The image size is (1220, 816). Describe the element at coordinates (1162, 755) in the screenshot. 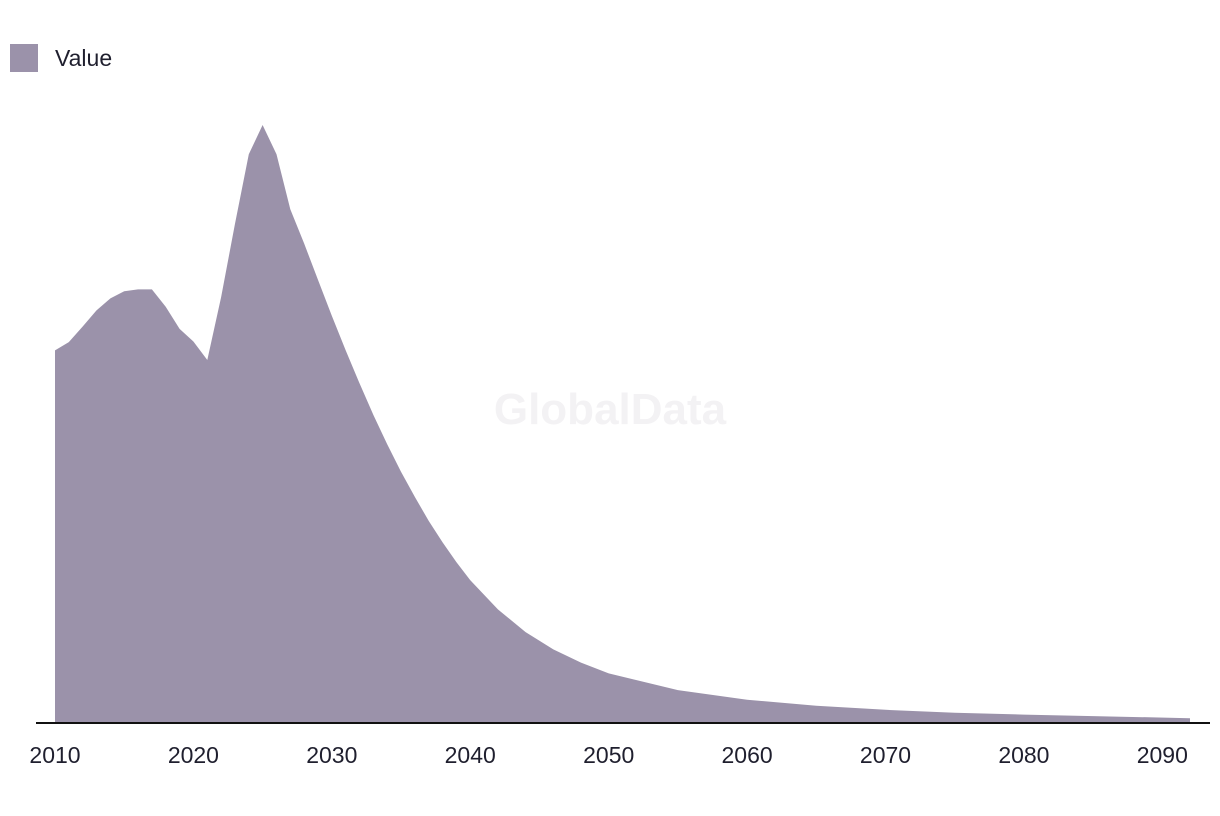

I see `x-tick-label: 2090` at that location.